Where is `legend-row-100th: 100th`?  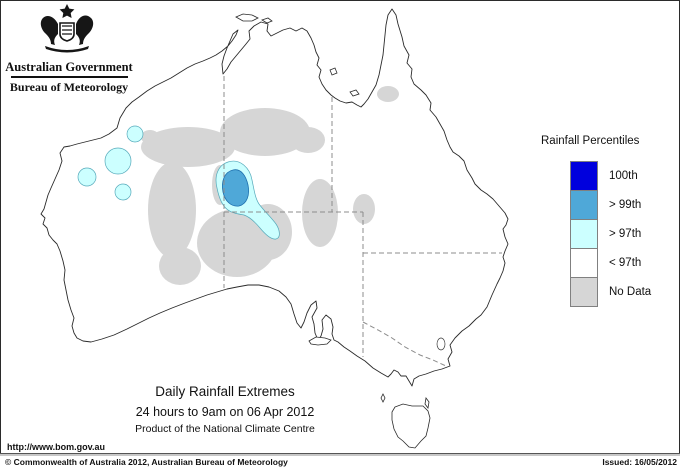
legend-row-100th: 100th is located at coordinates (610, 176).